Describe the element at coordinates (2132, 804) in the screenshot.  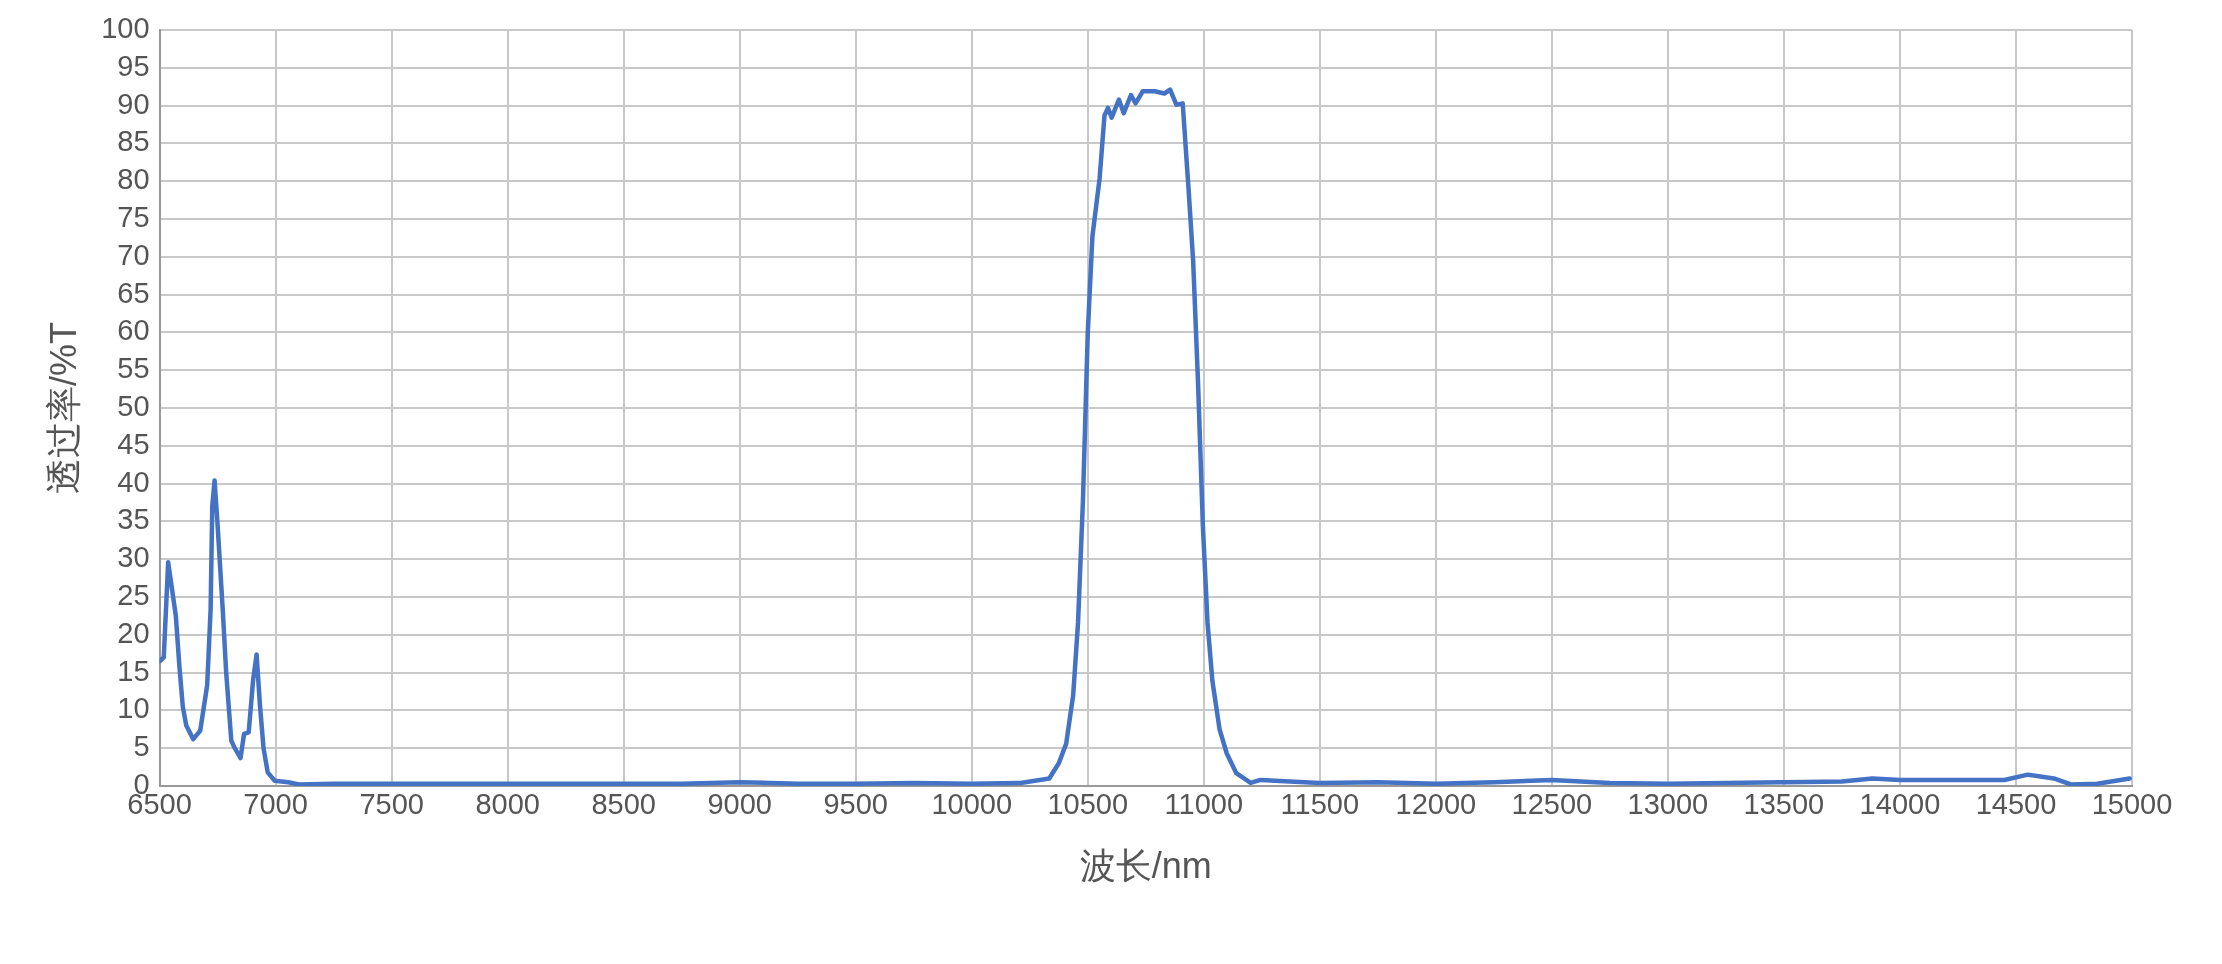
I see `x-tick-label: 15000` at that location.